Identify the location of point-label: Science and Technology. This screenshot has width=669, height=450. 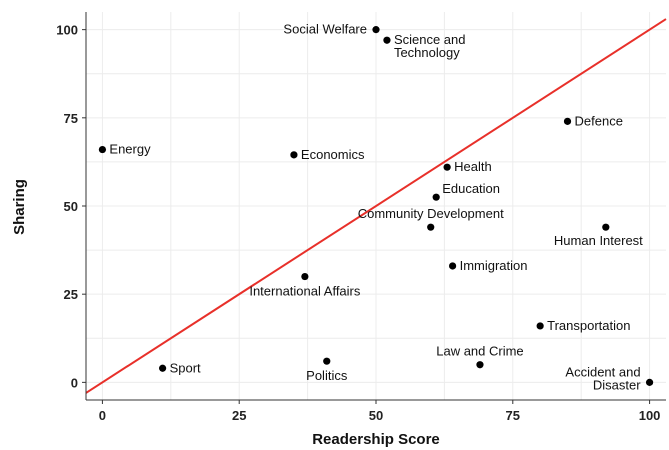
(430, 46).